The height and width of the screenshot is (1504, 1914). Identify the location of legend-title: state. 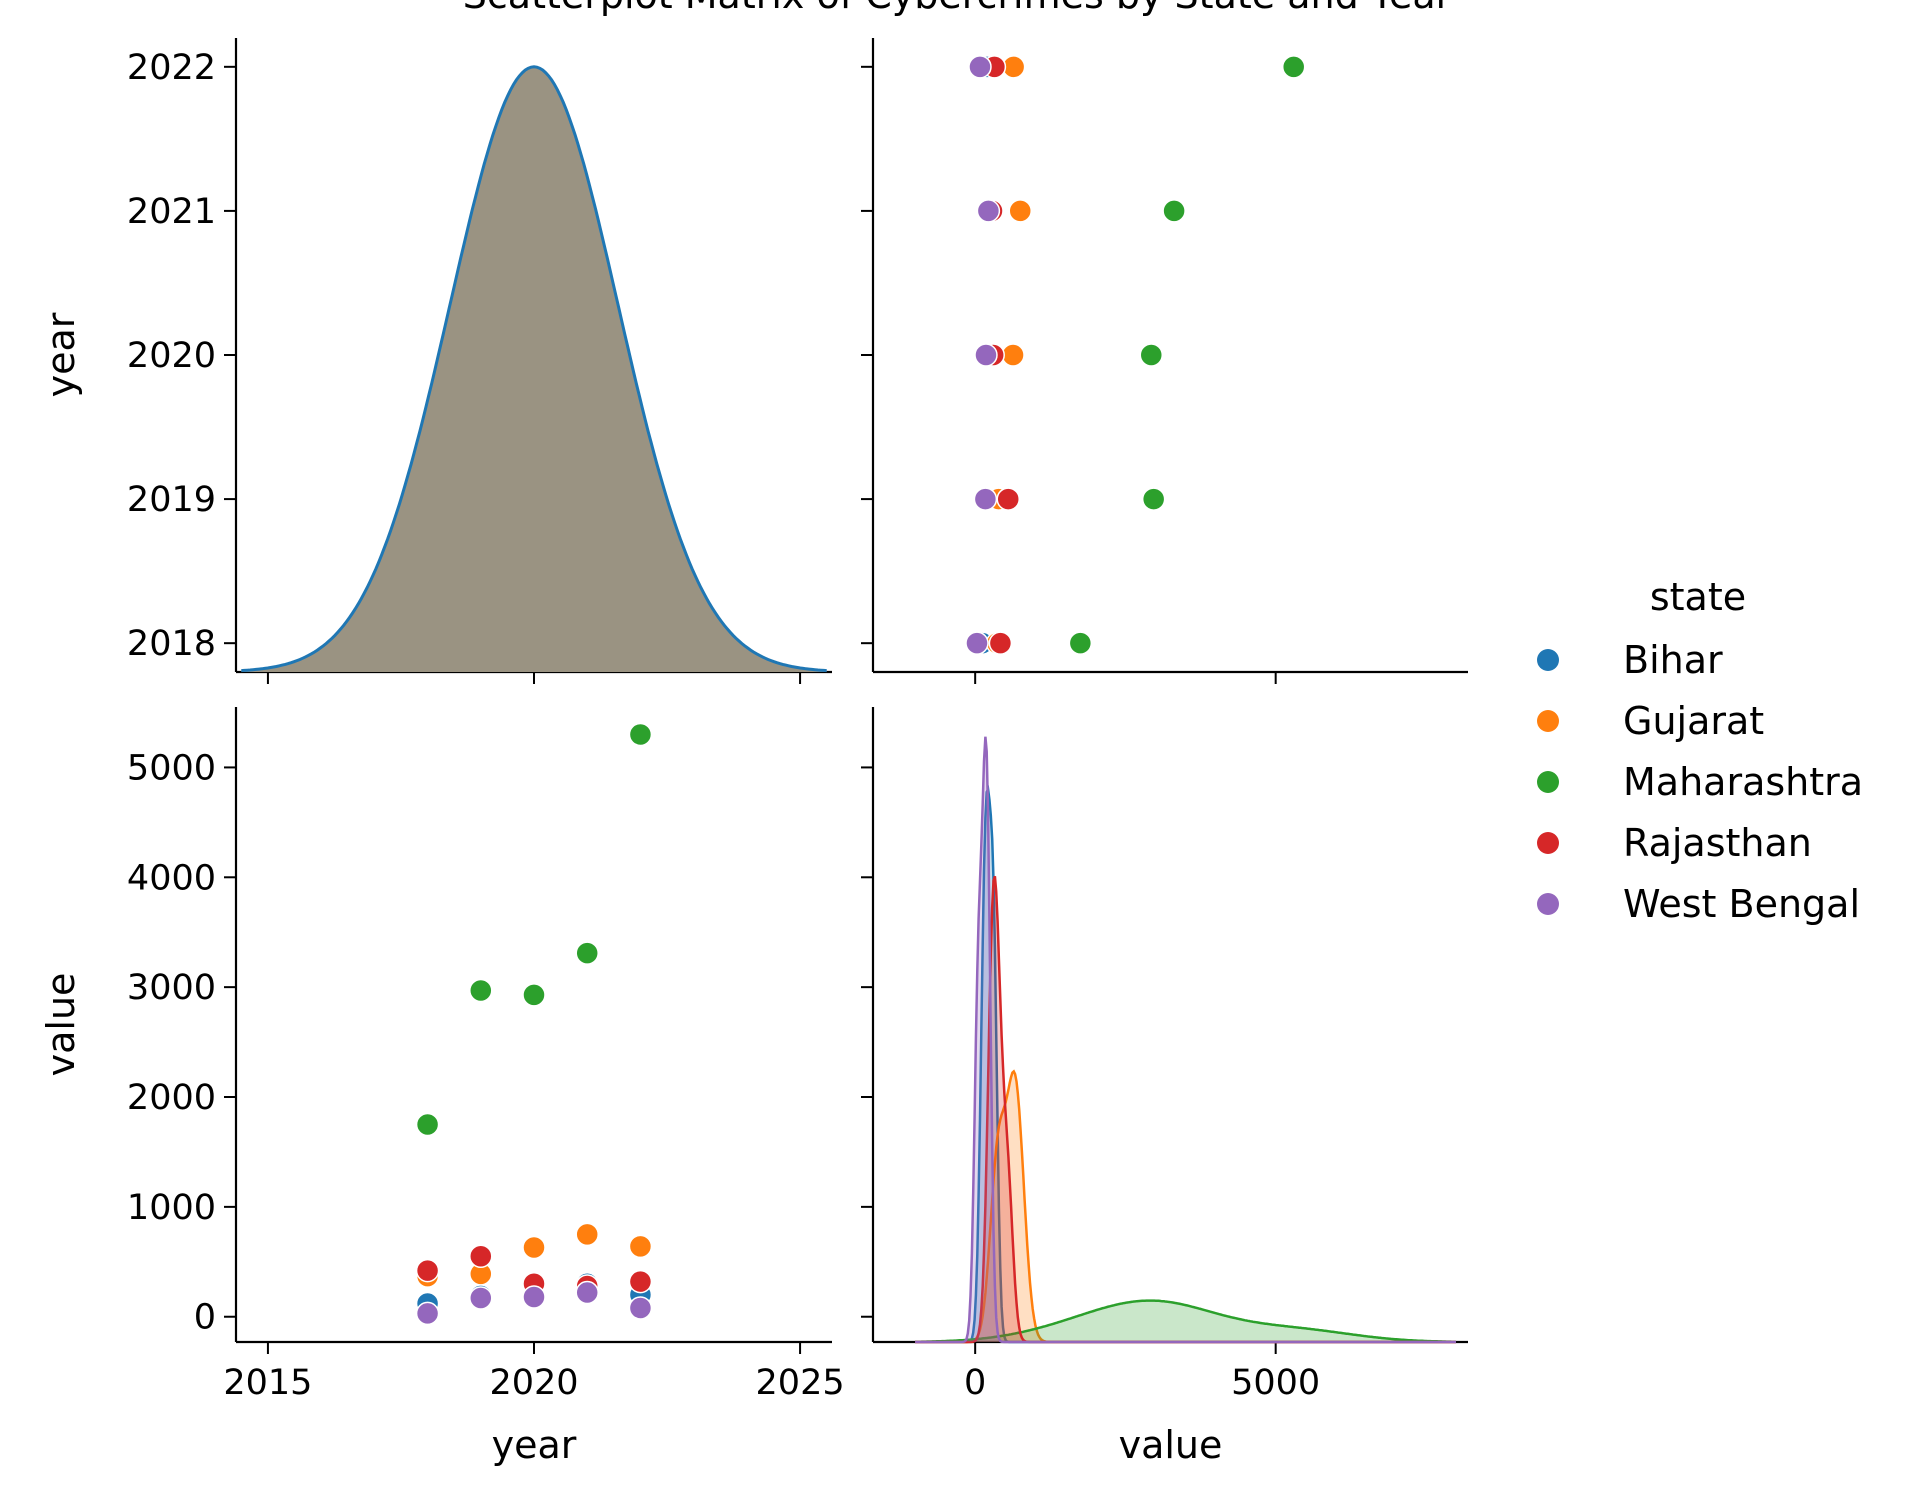
(1698, 597).